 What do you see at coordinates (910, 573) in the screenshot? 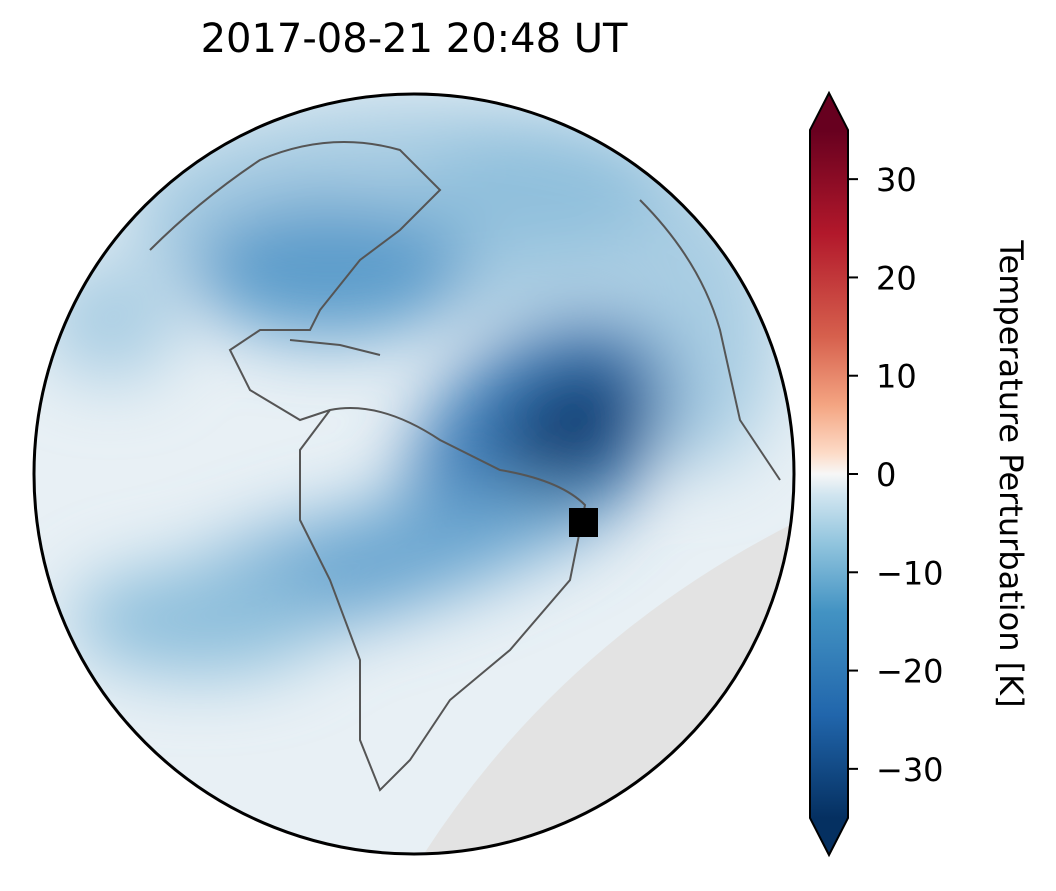
I see `colorbar-tick-label: −10` at bounding box center [910, 573].